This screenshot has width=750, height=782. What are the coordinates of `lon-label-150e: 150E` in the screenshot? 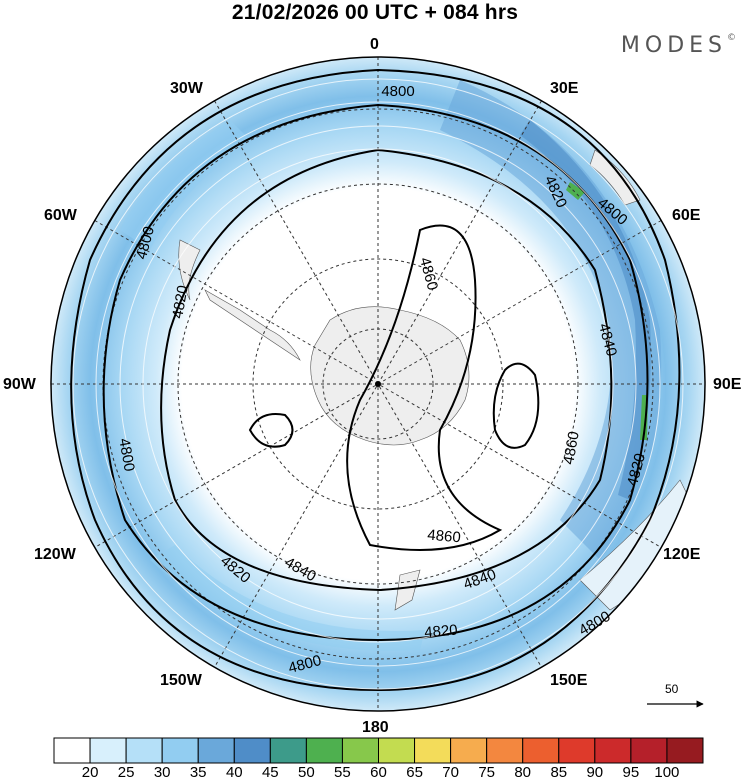 It's located at (569, 680).